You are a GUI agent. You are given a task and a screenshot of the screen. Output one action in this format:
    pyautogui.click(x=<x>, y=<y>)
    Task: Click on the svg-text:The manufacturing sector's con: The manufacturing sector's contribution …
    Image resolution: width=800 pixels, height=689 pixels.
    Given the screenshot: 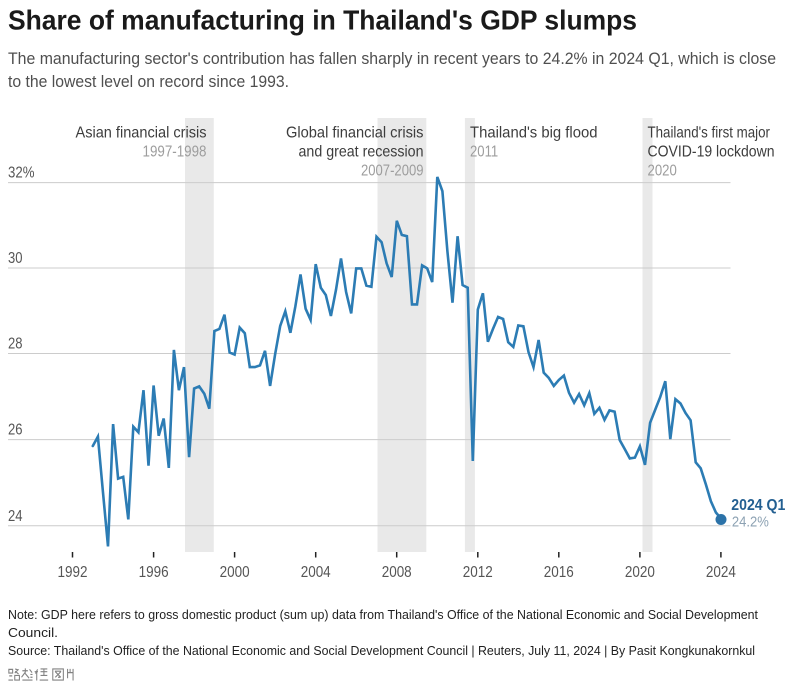 What is the action you would take?
    pyautogui.click(x=392, y=59)
    